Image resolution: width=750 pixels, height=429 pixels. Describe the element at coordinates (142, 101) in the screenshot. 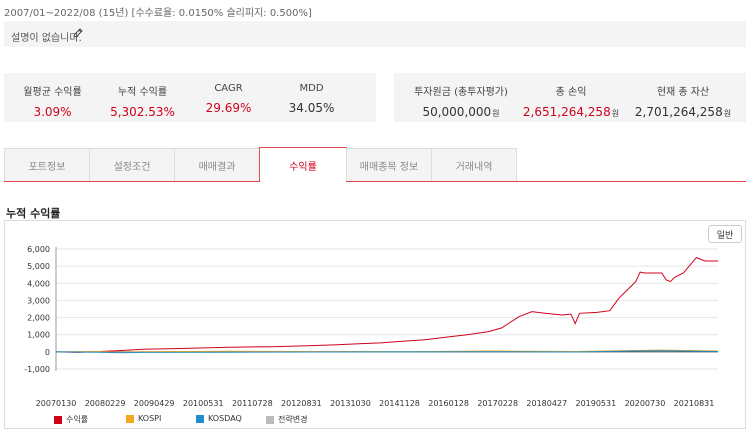

I see `stat-cumulative: 누적 수익률 5,302.53%` at that location.